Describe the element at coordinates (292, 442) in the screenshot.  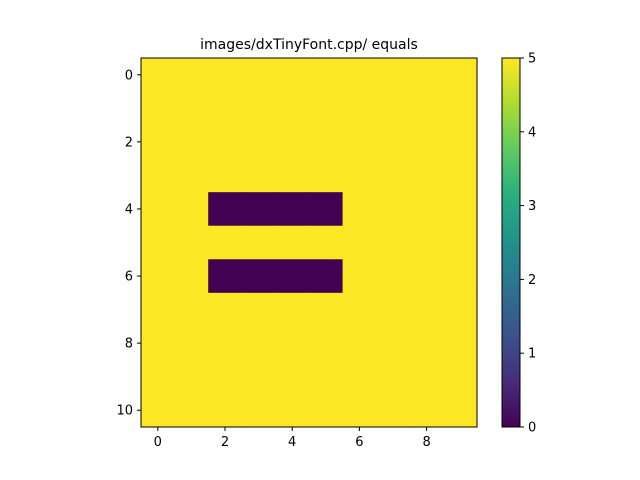
I see `x-tick-label: 4` at that location.